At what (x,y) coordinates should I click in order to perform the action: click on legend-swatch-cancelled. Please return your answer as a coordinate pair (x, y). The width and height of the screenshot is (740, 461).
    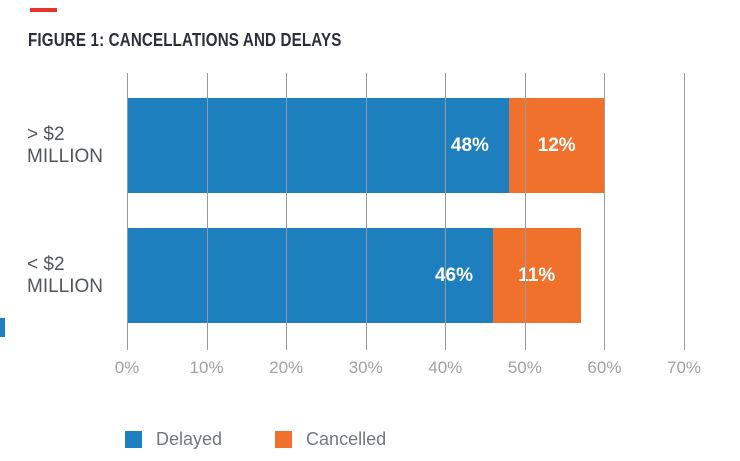
    Looking at the image, I should click on (284, 439).